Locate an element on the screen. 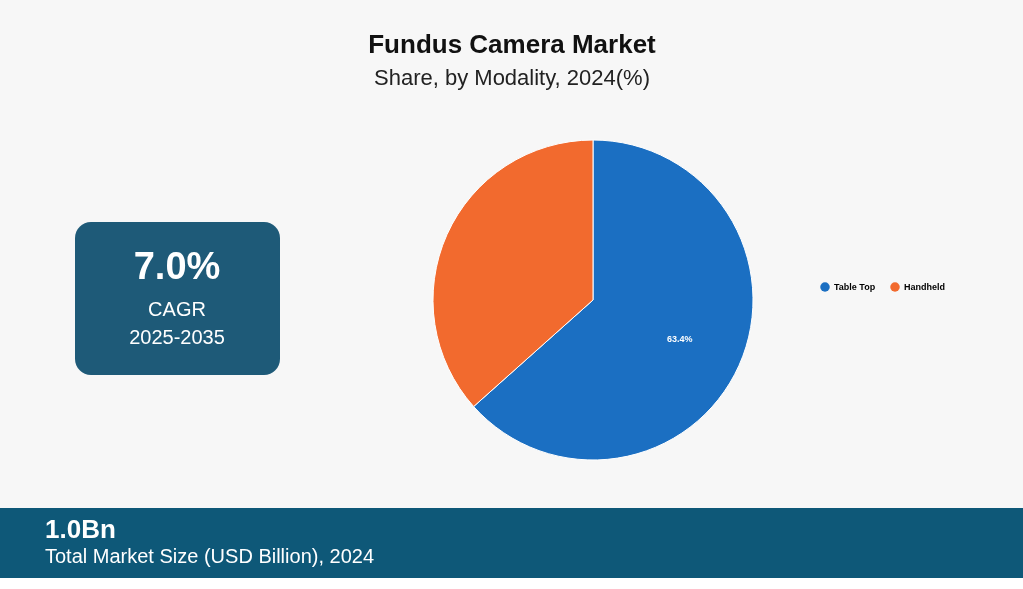  text: 7.0% is located at coordinates (177, 266).